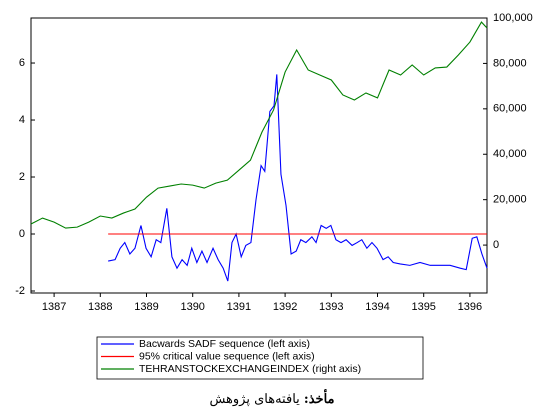 The width and height of the screenshot is (545, 412). Describe the element at coordinates (423, 307) in the screenshot. I see `x-tick-label: 1395` at that location.